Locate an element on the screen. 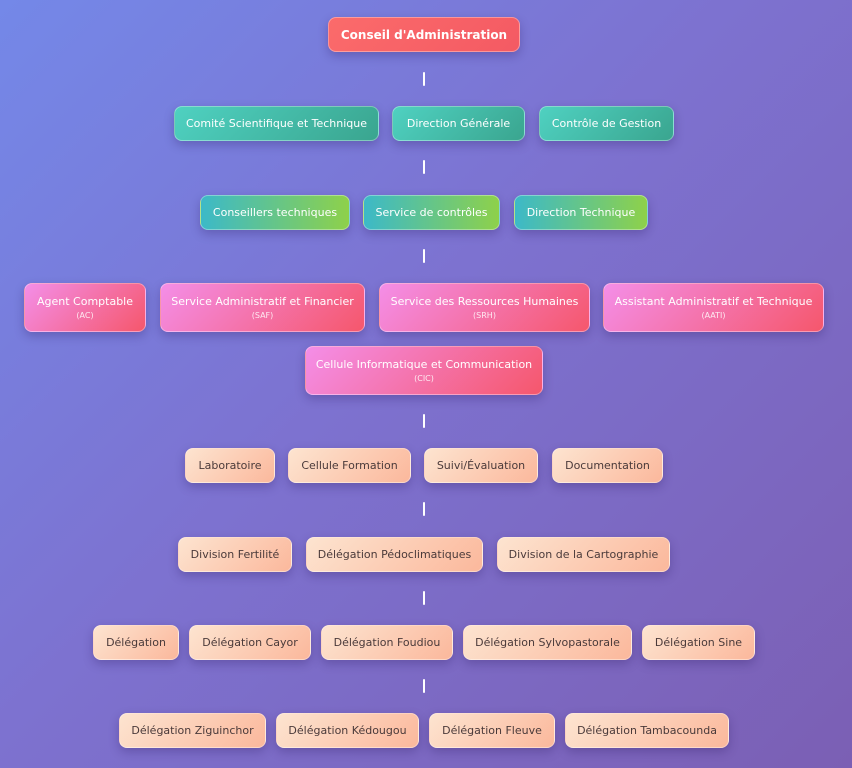  node-laboratoire: Laboratoire is located at coordinates (230, 465).